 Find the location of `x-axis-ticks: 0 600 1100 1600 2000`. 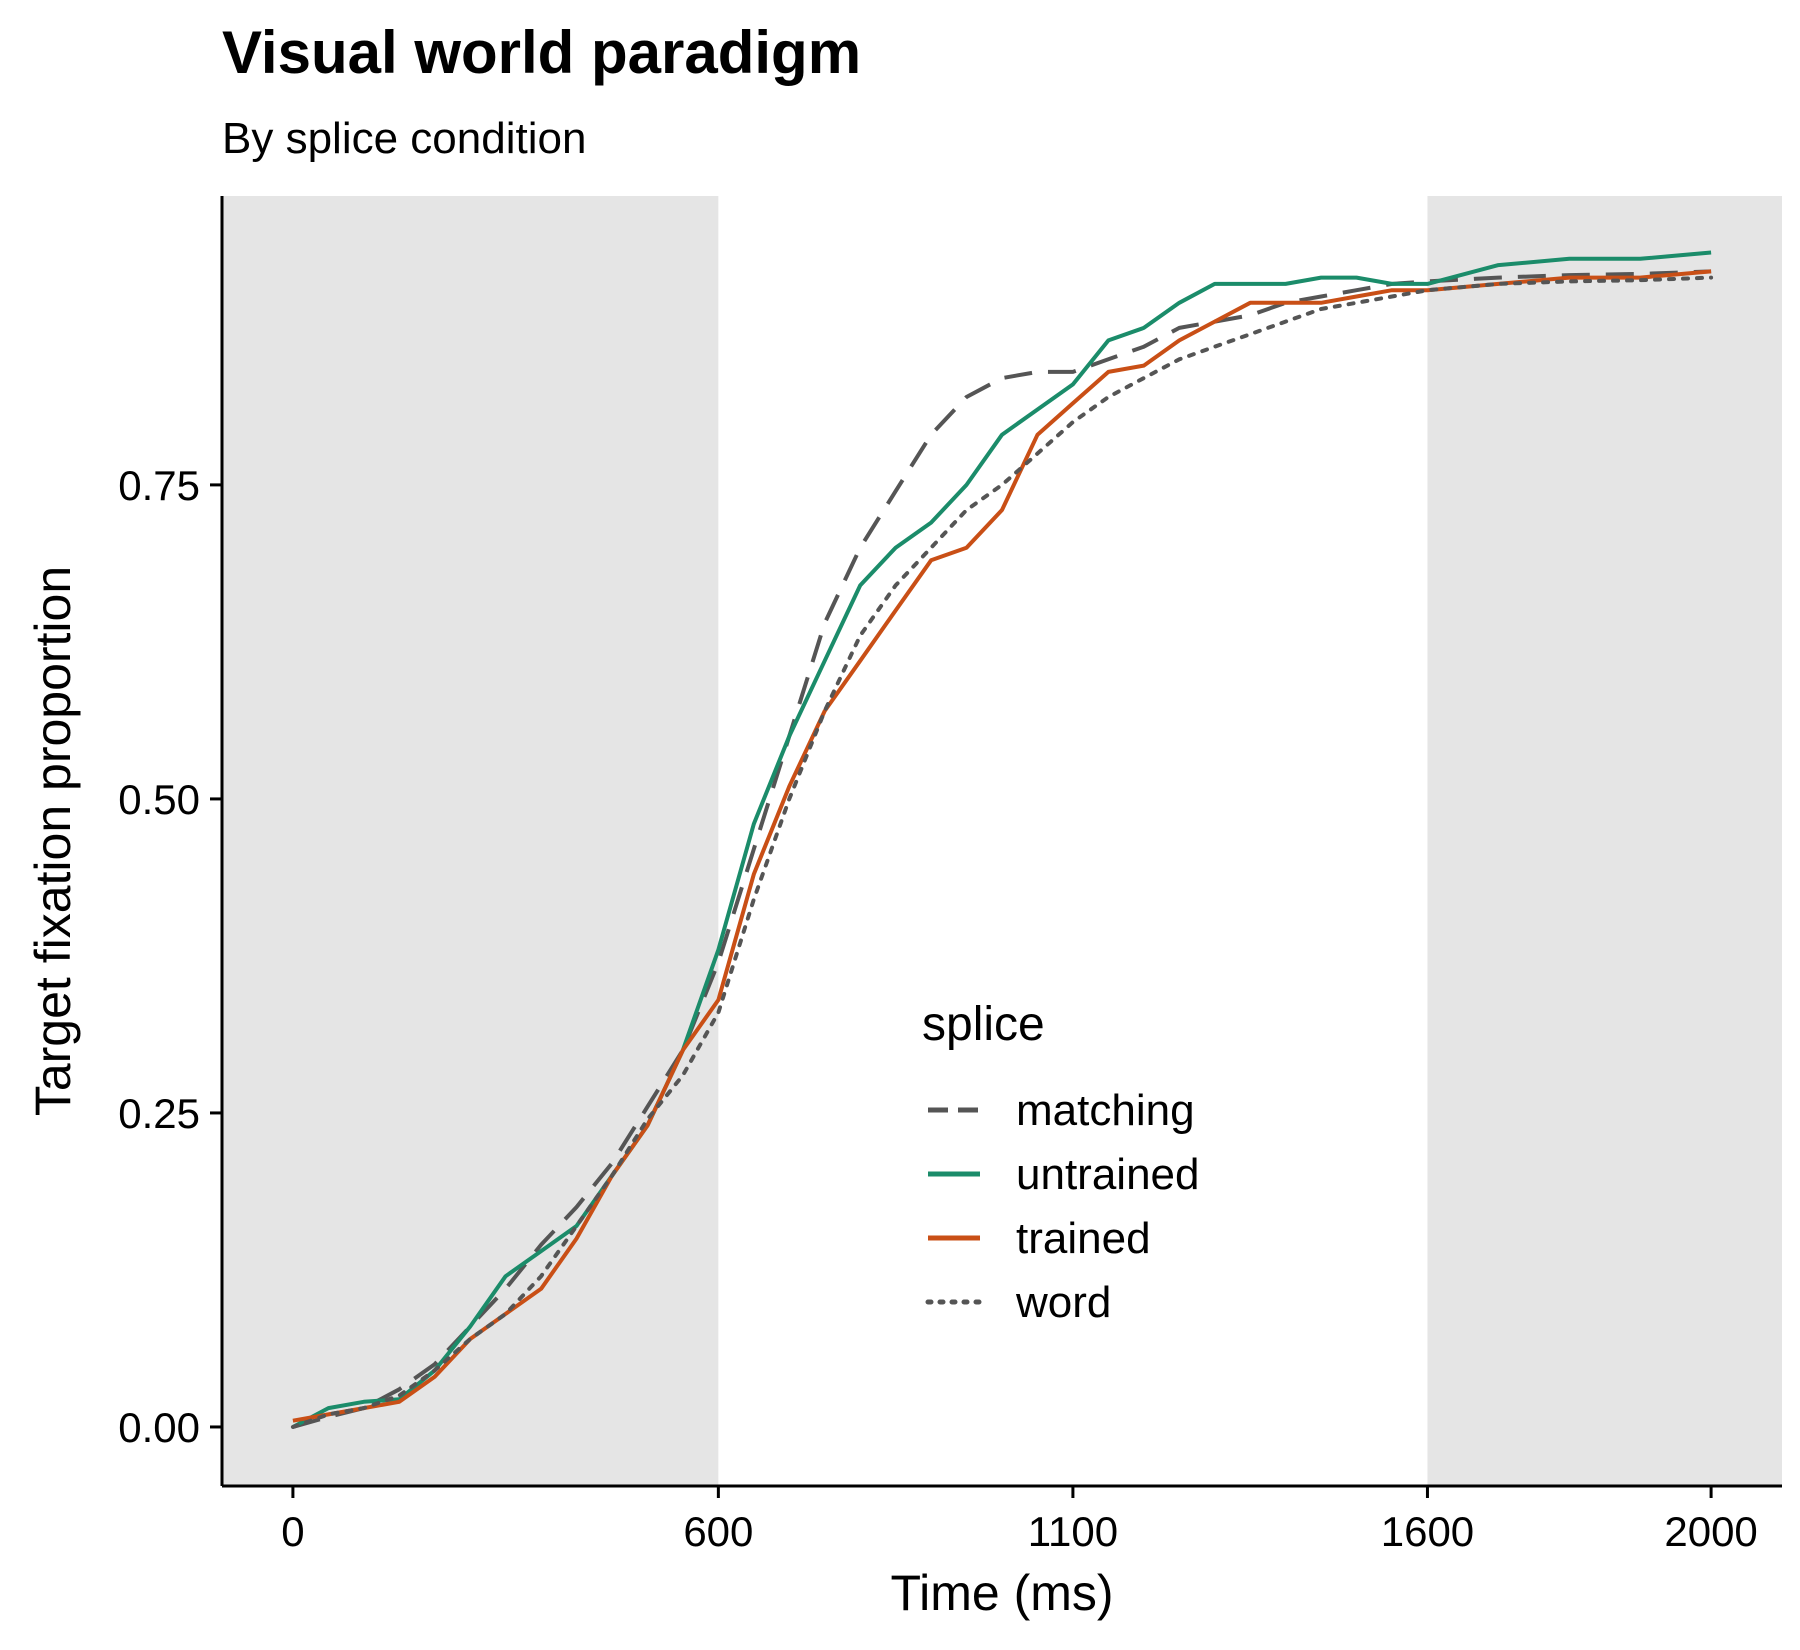

x-axis-ticks: 0 600 1100 1600 2000 is located at coordinates (1019, 1520).